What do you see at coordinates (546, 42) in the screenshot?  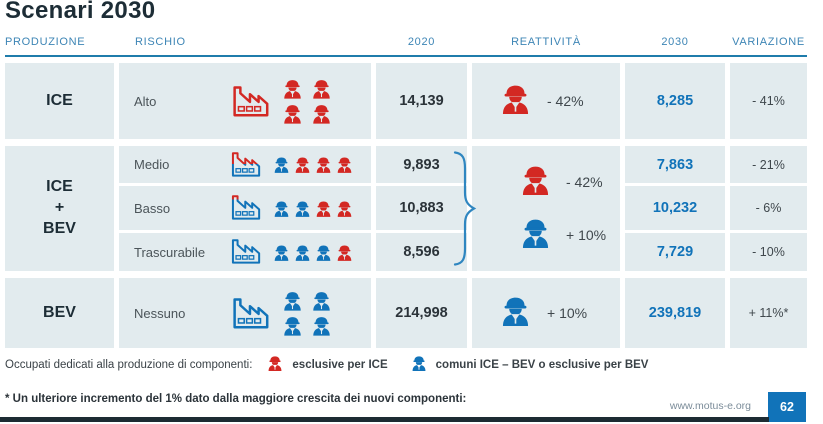 I see `col-header-reattivita: REATTIVITÀ` at bounding box center [546, 42].